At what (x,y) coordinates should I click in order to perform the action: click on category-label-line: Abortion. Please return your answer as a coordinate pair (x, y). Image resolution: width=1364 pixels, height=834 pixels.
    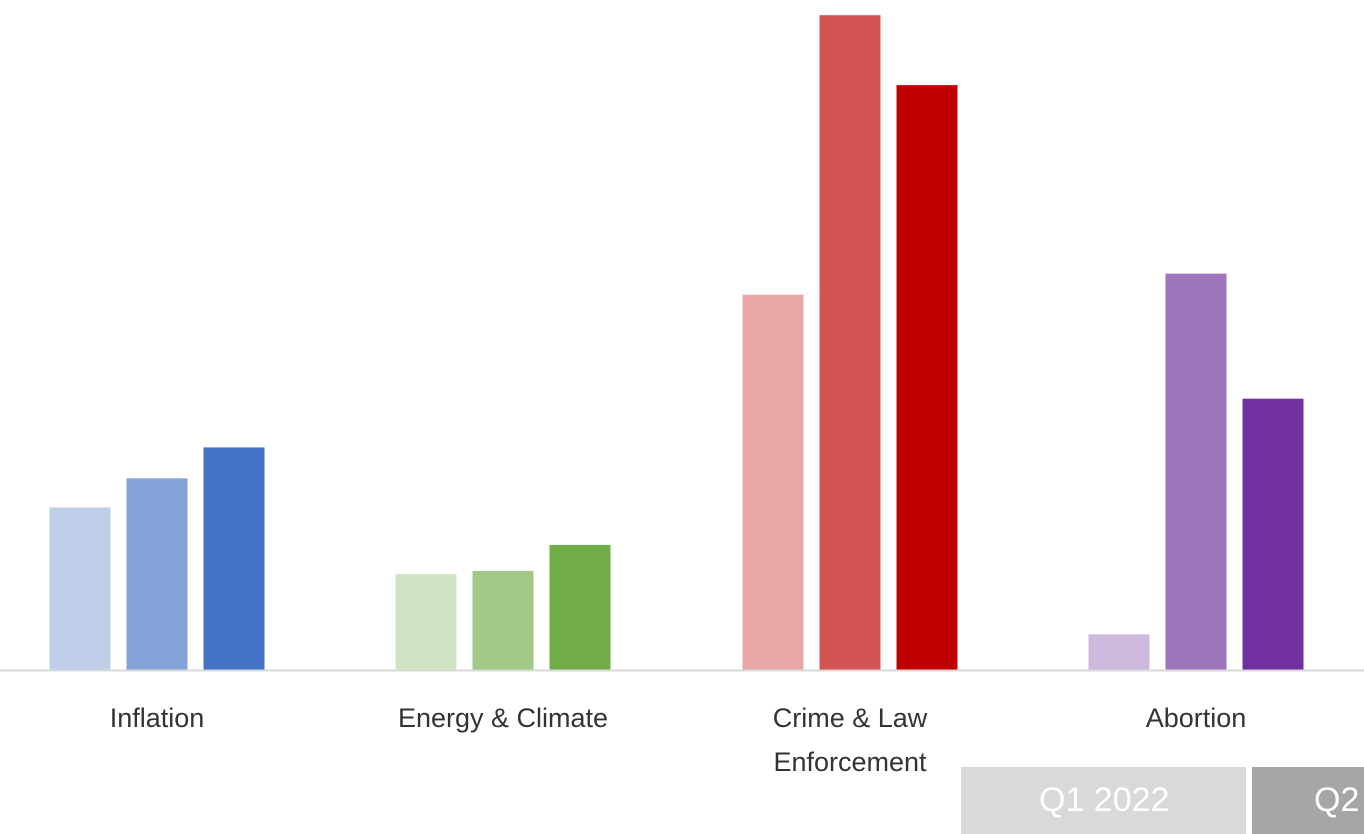
    Looking at the image, I should click on (1196, 718).